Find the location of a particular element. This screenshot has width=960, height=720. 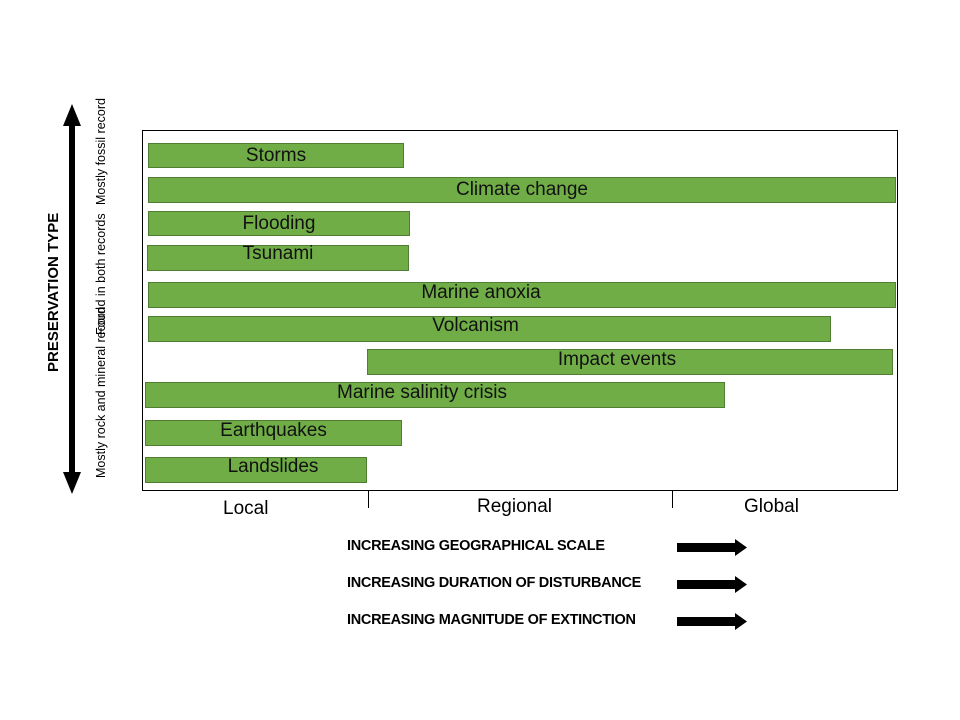

x-label-global: Global is located at coordinates (771, 506).